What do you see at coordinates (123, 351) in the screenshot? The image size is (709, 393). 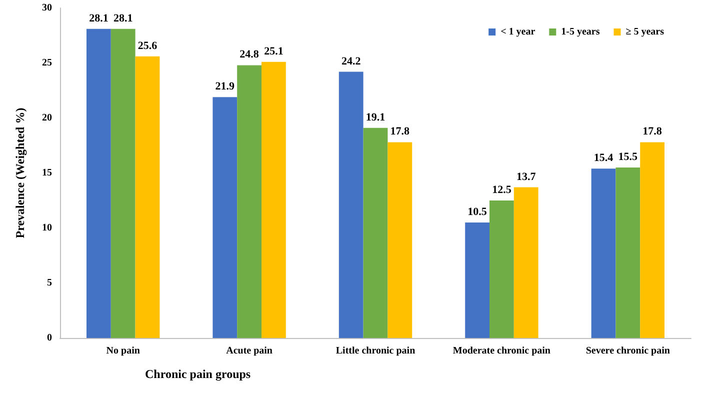 I see `x-tick-label: No pain` at bounding box center [123, 351].